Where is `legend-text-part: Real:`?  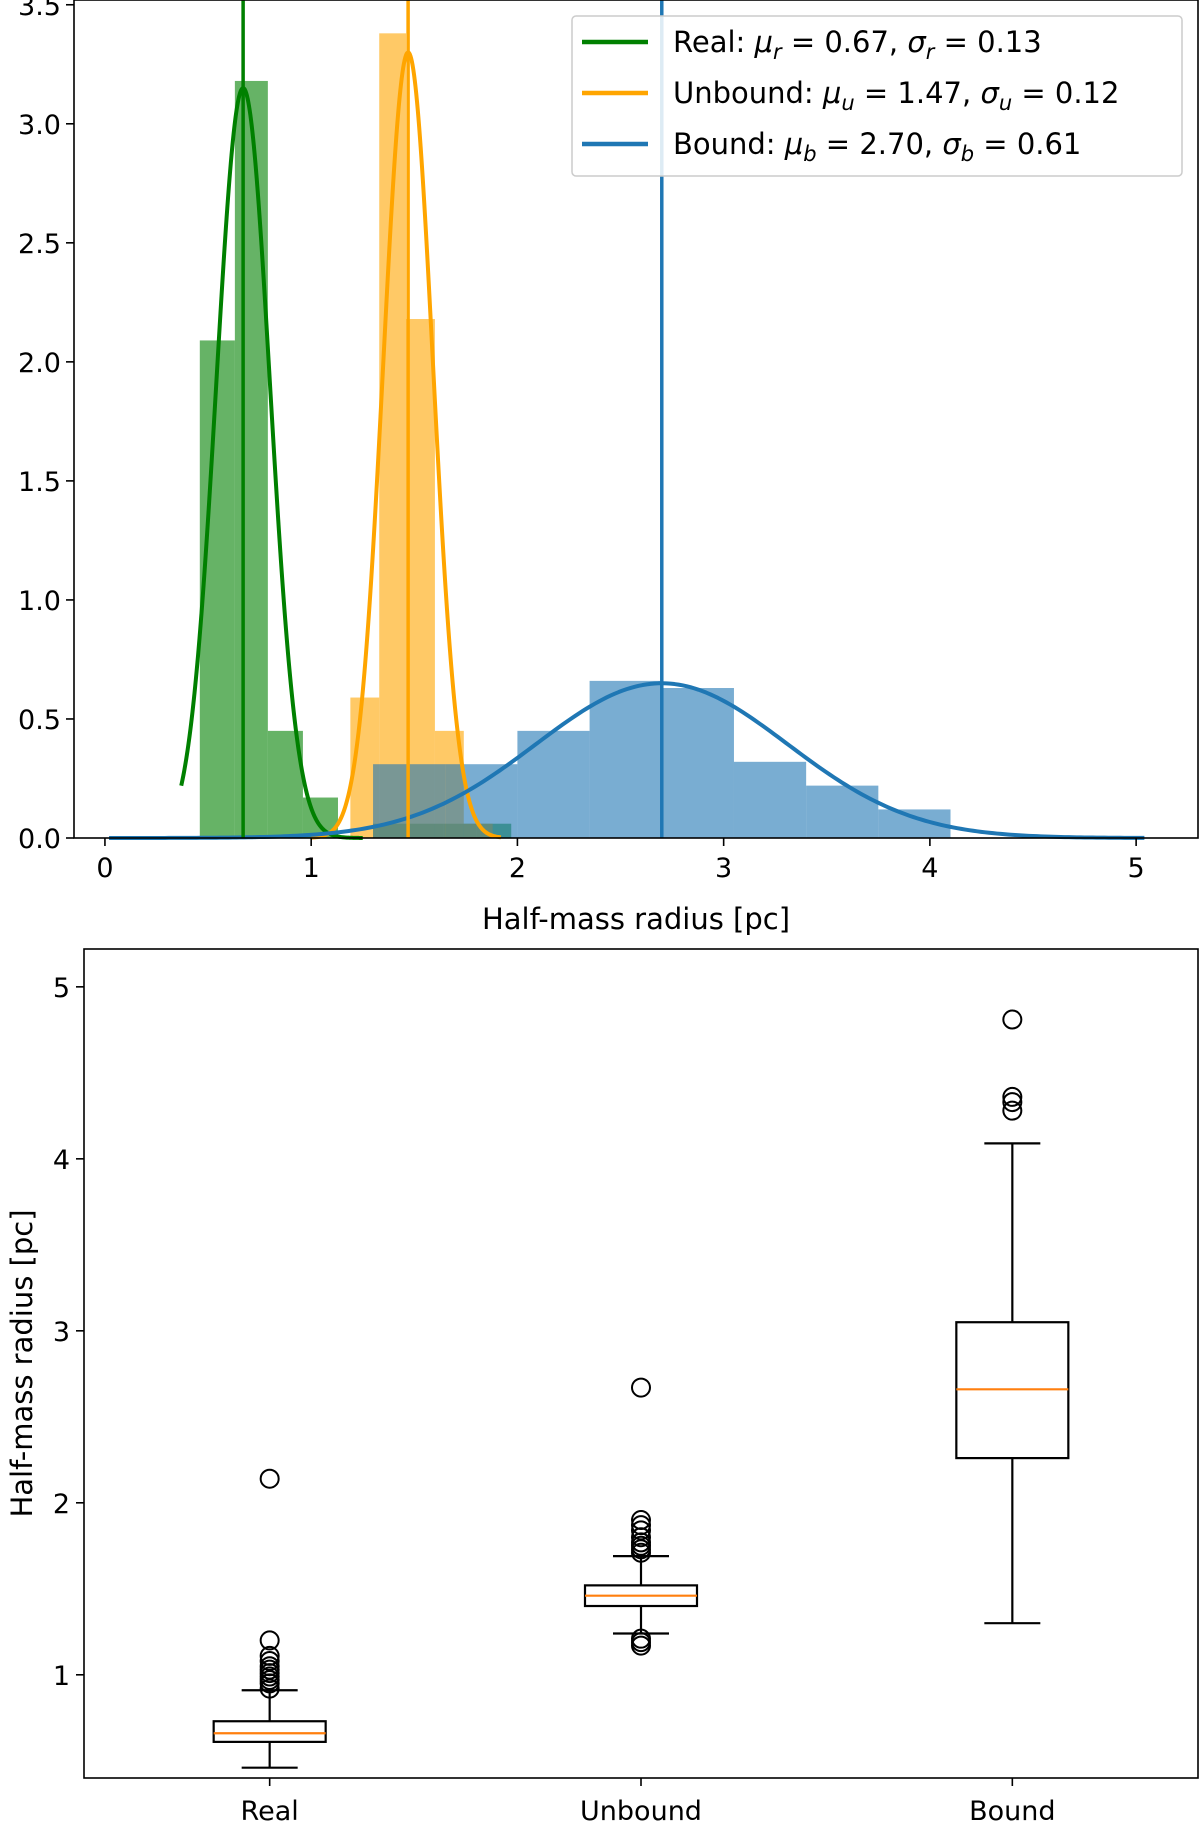
legend-text-part: Real: is located at coordinates (714, 42).